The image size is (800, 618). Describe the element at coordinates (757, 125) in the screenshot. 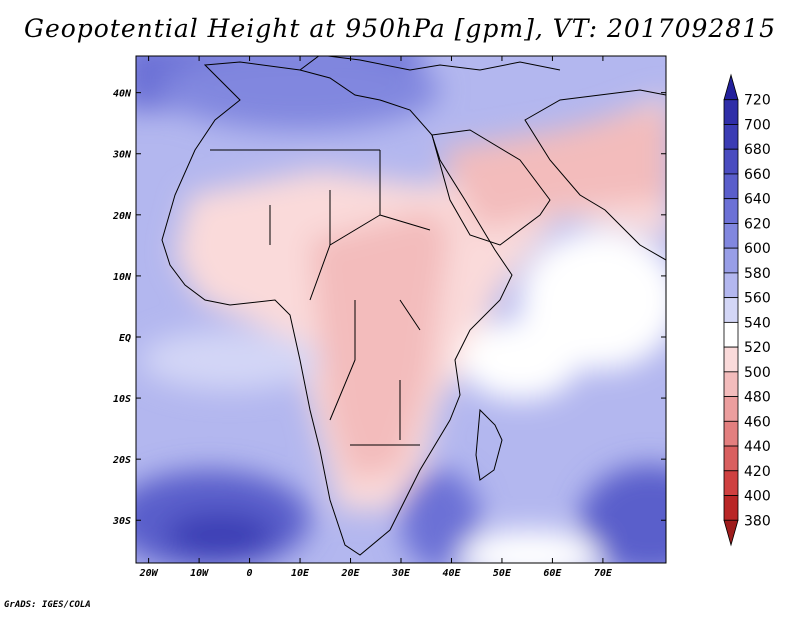

I see `colorbar-label: 700` at that location.